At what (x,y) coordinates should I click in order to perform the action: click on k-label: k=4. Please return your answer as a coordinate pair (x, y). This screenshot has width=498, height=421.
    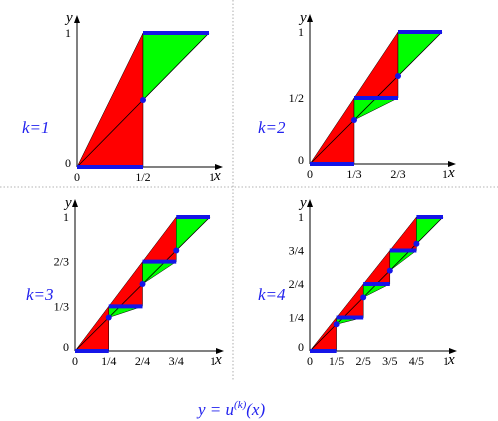
    Looking at the image, I should click on (272, 294).